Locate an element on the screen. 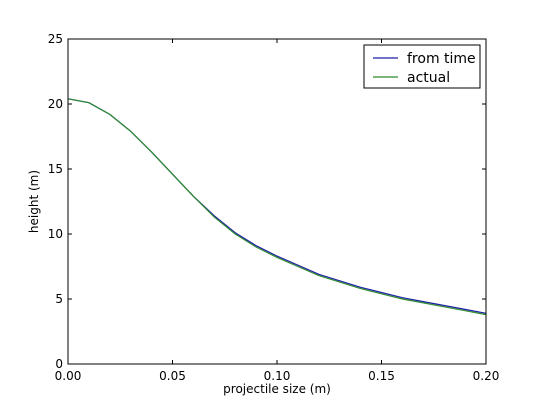  x-tick-label: 0.20 is located at coordinates (486, 376).